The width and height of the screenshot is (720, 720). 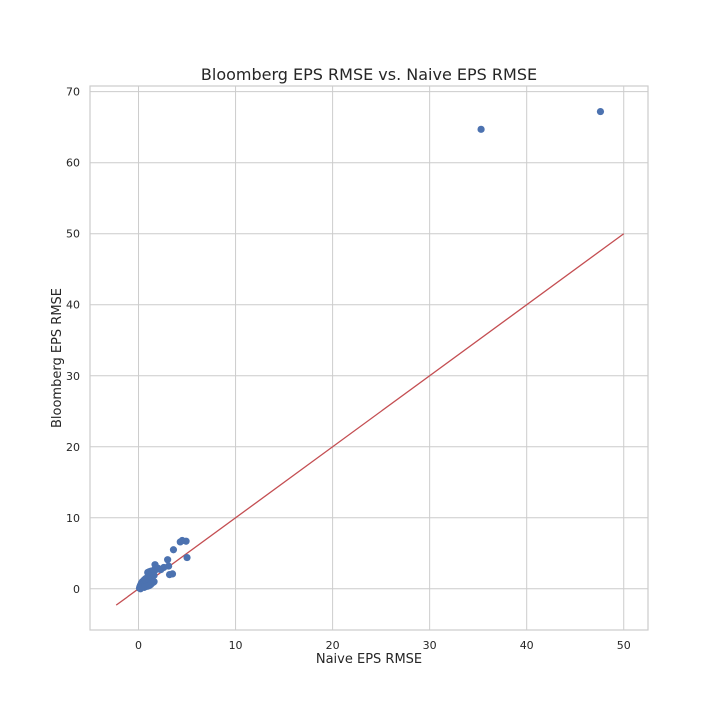 What do you see at coordinates (236, 645) in the screenshot?
I see `x-tick-label: 10` at bounding box center [236, 645].